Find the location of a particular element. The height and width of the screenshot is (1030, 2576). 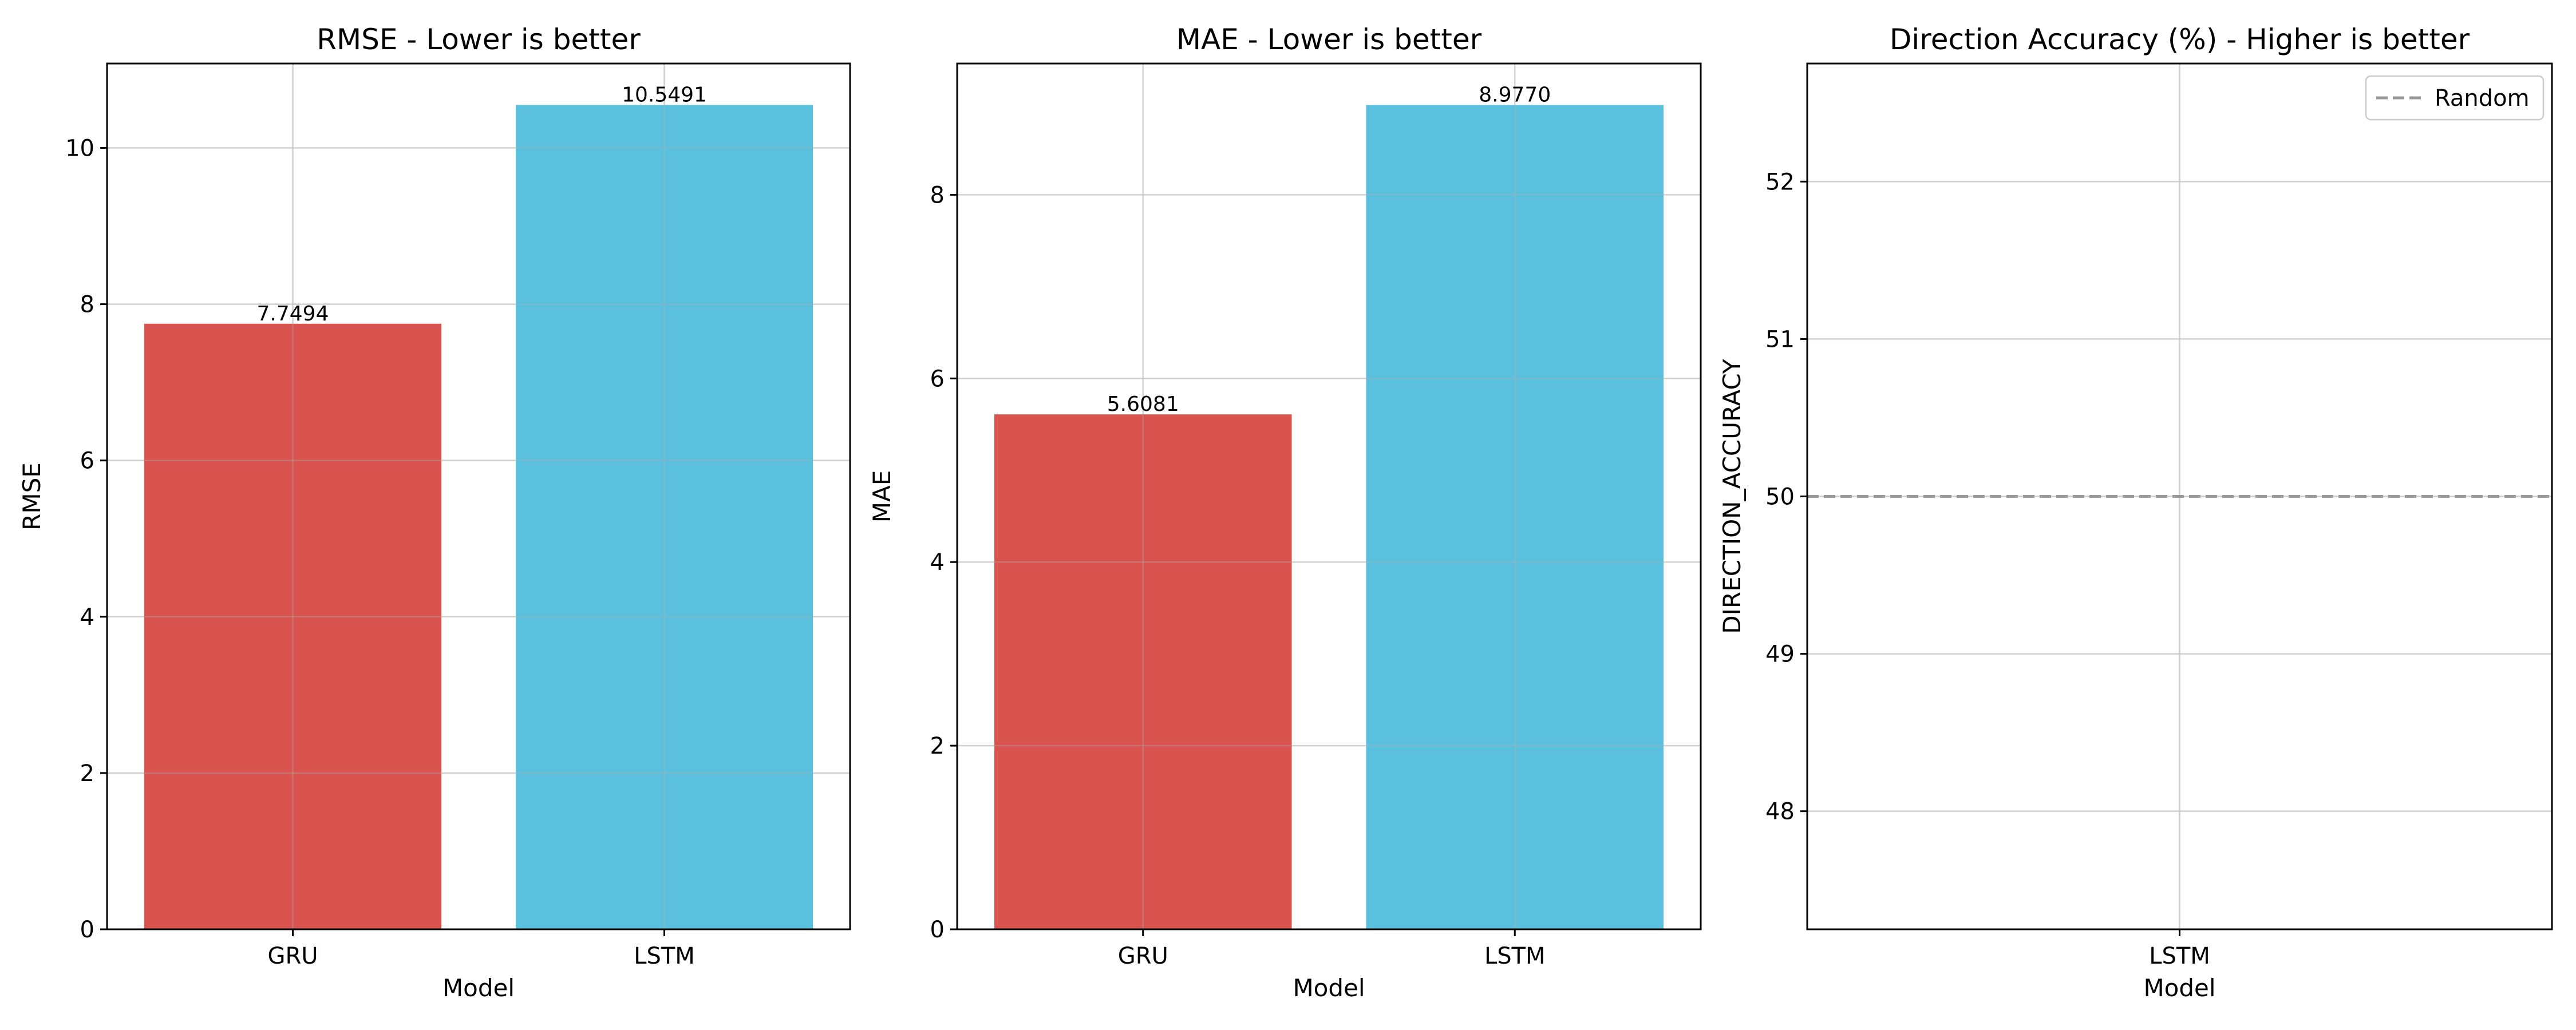

bar-value-label: 5.6081 is located at coordinates (1143, 404).